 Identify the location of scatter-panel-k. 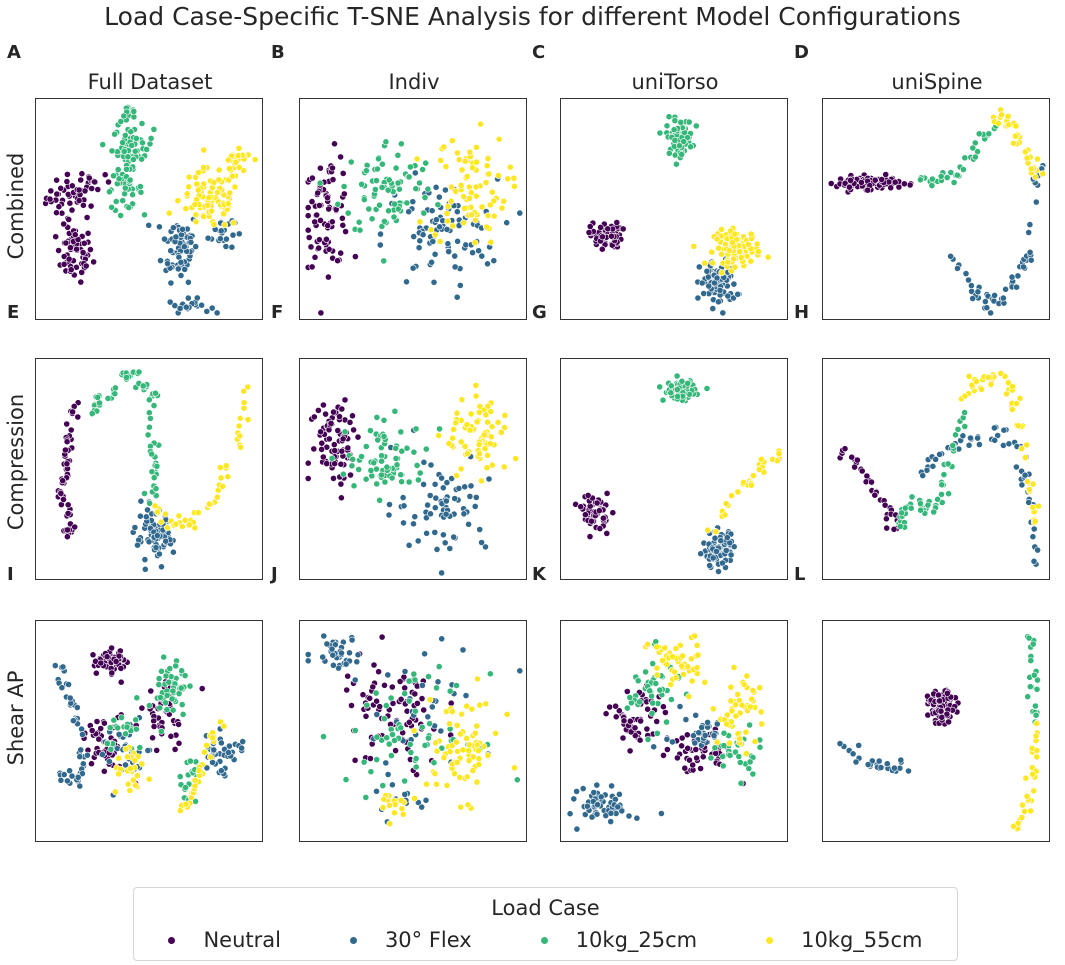
(674, 731).